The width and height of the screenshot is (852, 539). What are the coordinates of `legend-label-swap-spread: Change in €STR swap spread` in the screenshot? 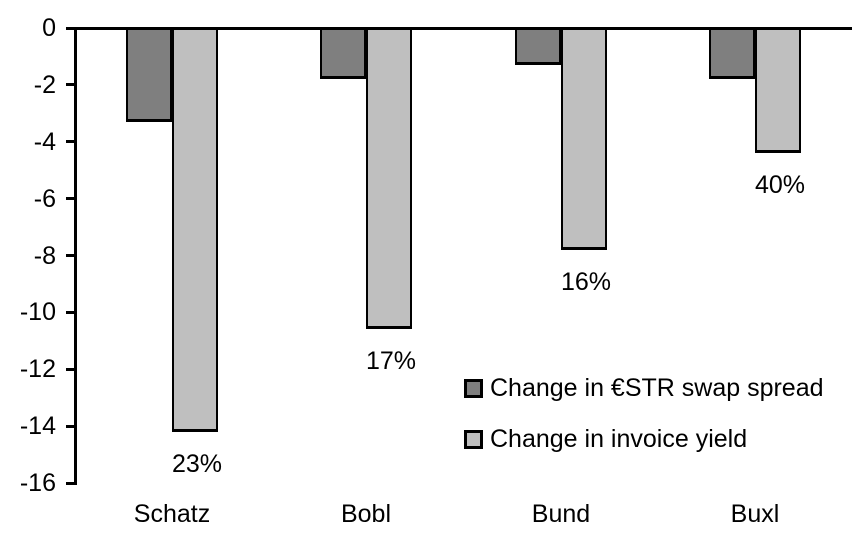 It's located at (657, 388).